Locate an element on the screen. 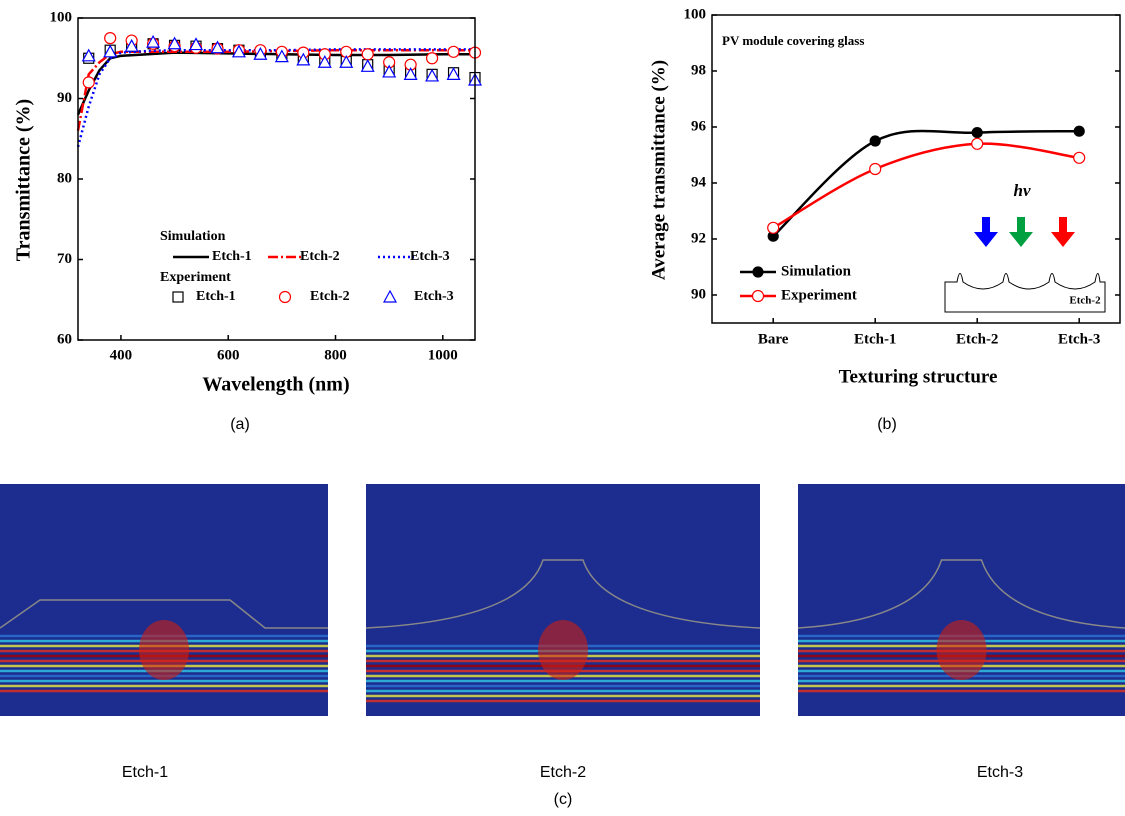 This screenshot has width=1125, height=816. panel-label: Etch-2 is located at coordinates (563, 772).